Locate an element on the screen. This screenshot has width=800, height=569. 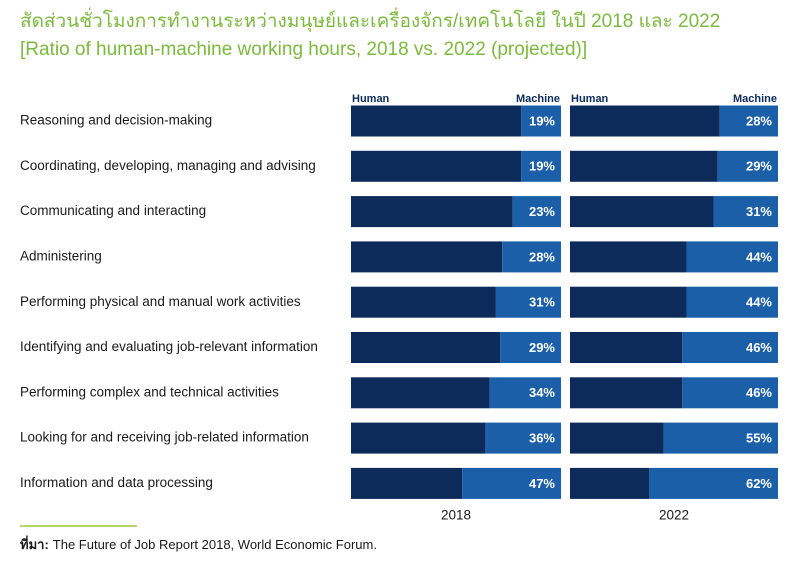
value-label: 62% is located at coordinates (759, 483).